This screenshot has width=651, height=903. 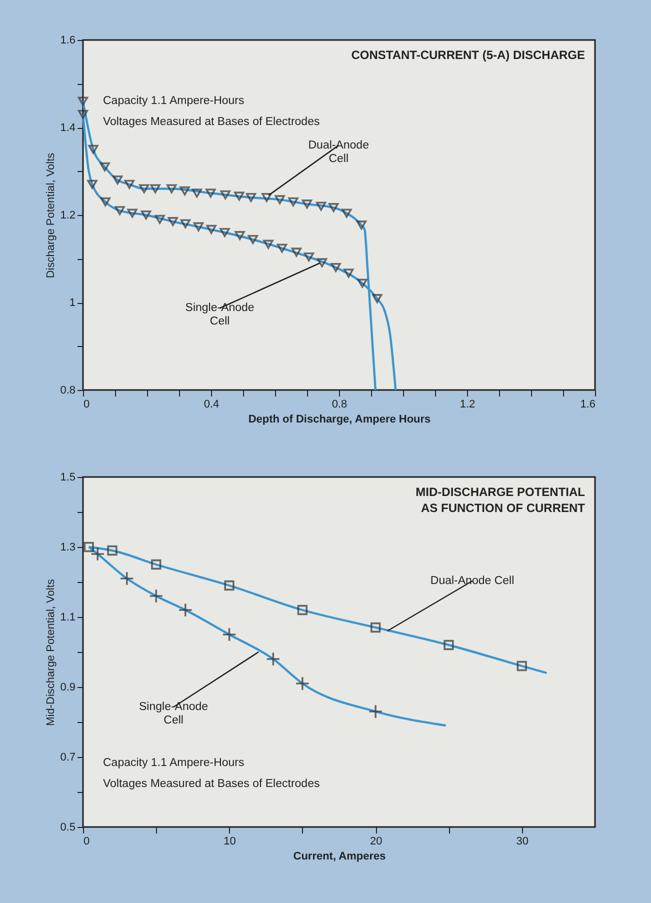 I want to click on y-tick-label: 0.5, so click(x=68, y=828).